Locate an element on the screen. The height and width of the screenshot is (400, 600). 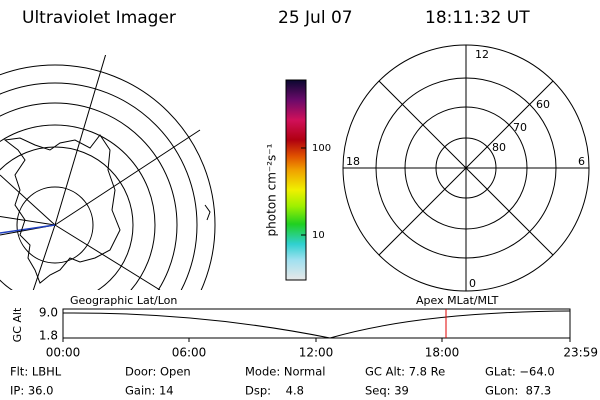
timeline-right-title: Apex MLat/MLT is located at coordinates (457, 300).